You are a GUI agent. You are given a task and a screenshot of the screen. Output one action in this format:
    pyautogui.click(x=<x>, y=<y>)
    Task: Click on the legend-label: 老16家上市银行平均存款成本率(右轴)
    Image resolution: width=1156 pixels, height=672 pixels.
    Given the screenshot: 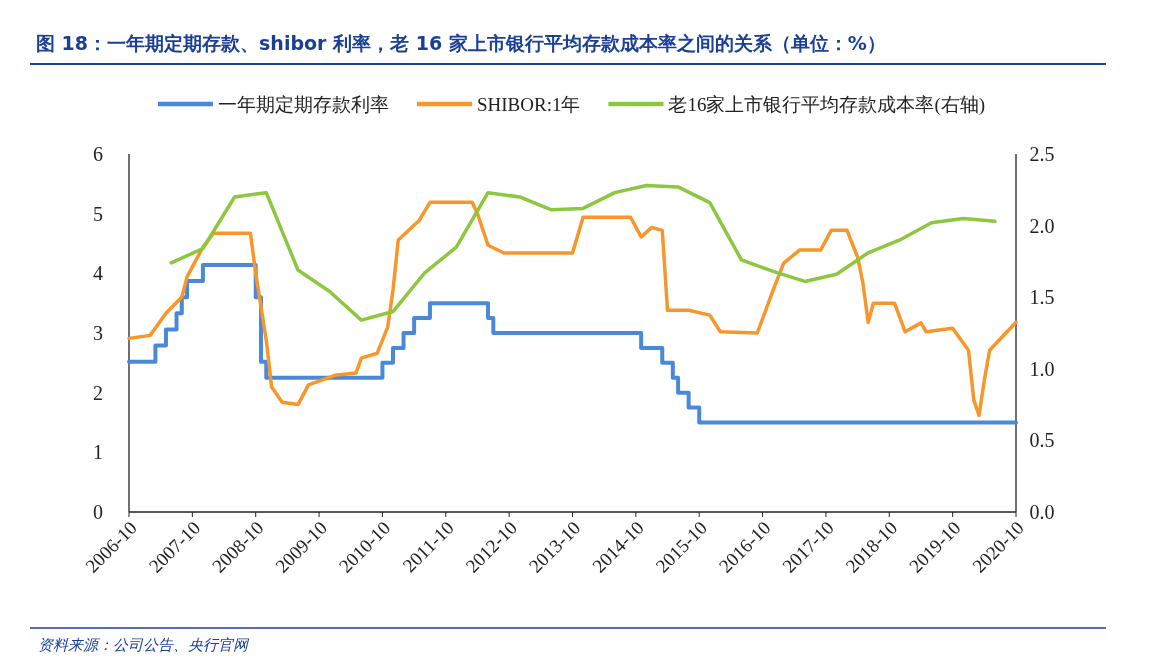 What is the action you would take?
    pyautogui.click(x=827, y=105)
    